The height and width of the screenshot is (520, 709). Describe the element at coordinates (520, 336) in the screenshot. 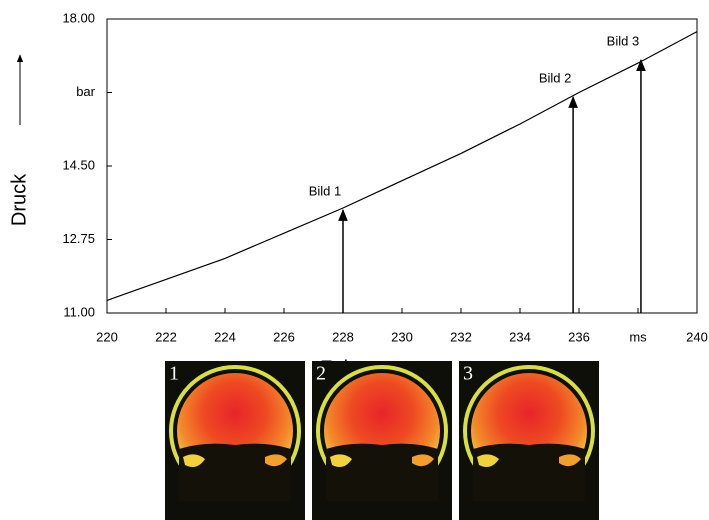

I see `x-tick-label: 234` at that location.